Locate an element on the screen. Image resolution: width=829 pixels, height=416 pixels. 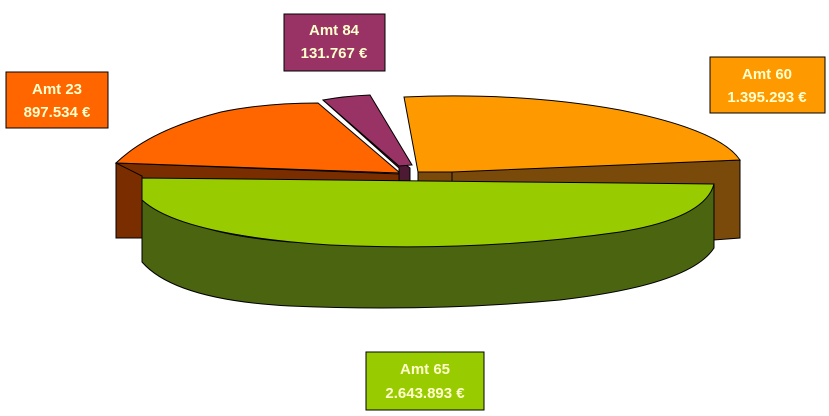
label-amt-60: Amt 60 1.395.293 € is located at coordinates (767, 85).